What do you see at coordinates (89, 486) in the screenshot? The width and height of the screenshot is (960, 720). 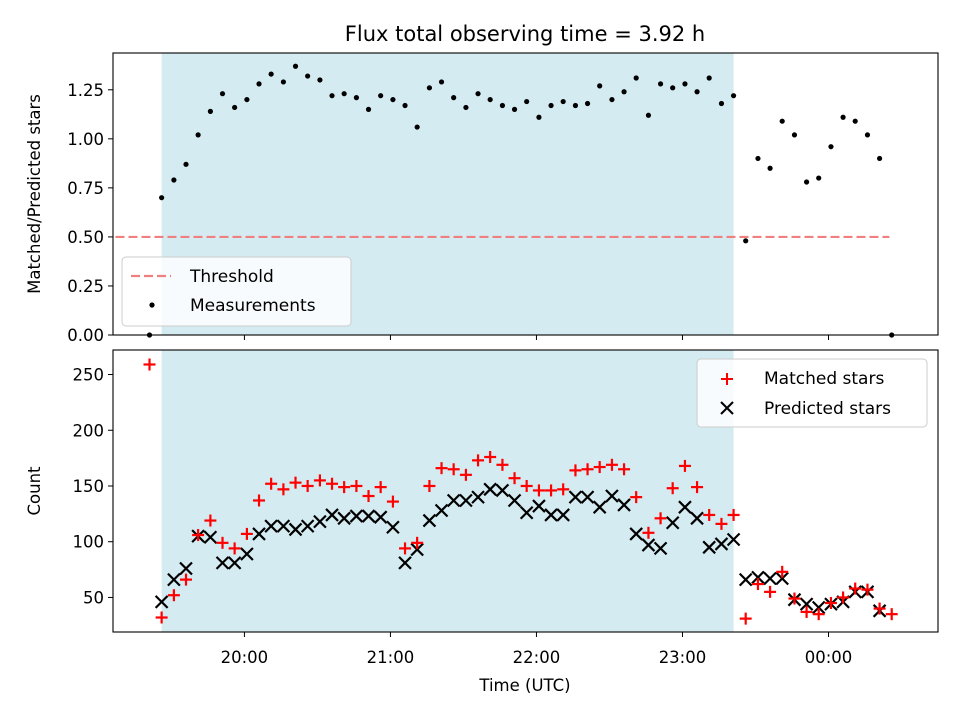 I see `bottom-y-tick-label: 150` at bounding box center [89, 486].